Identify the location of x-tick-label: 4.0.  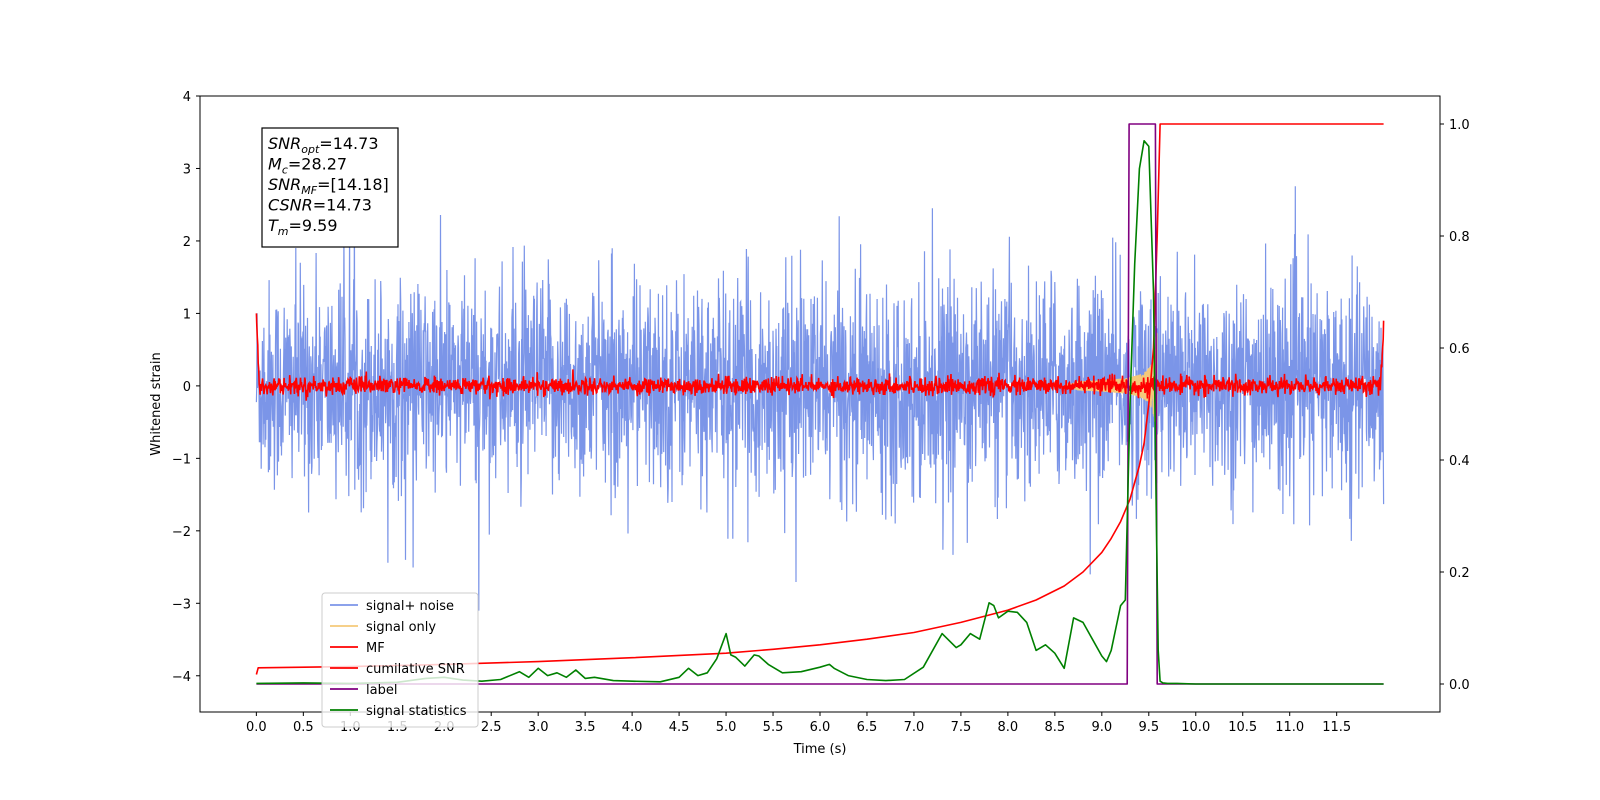
(632, 727).